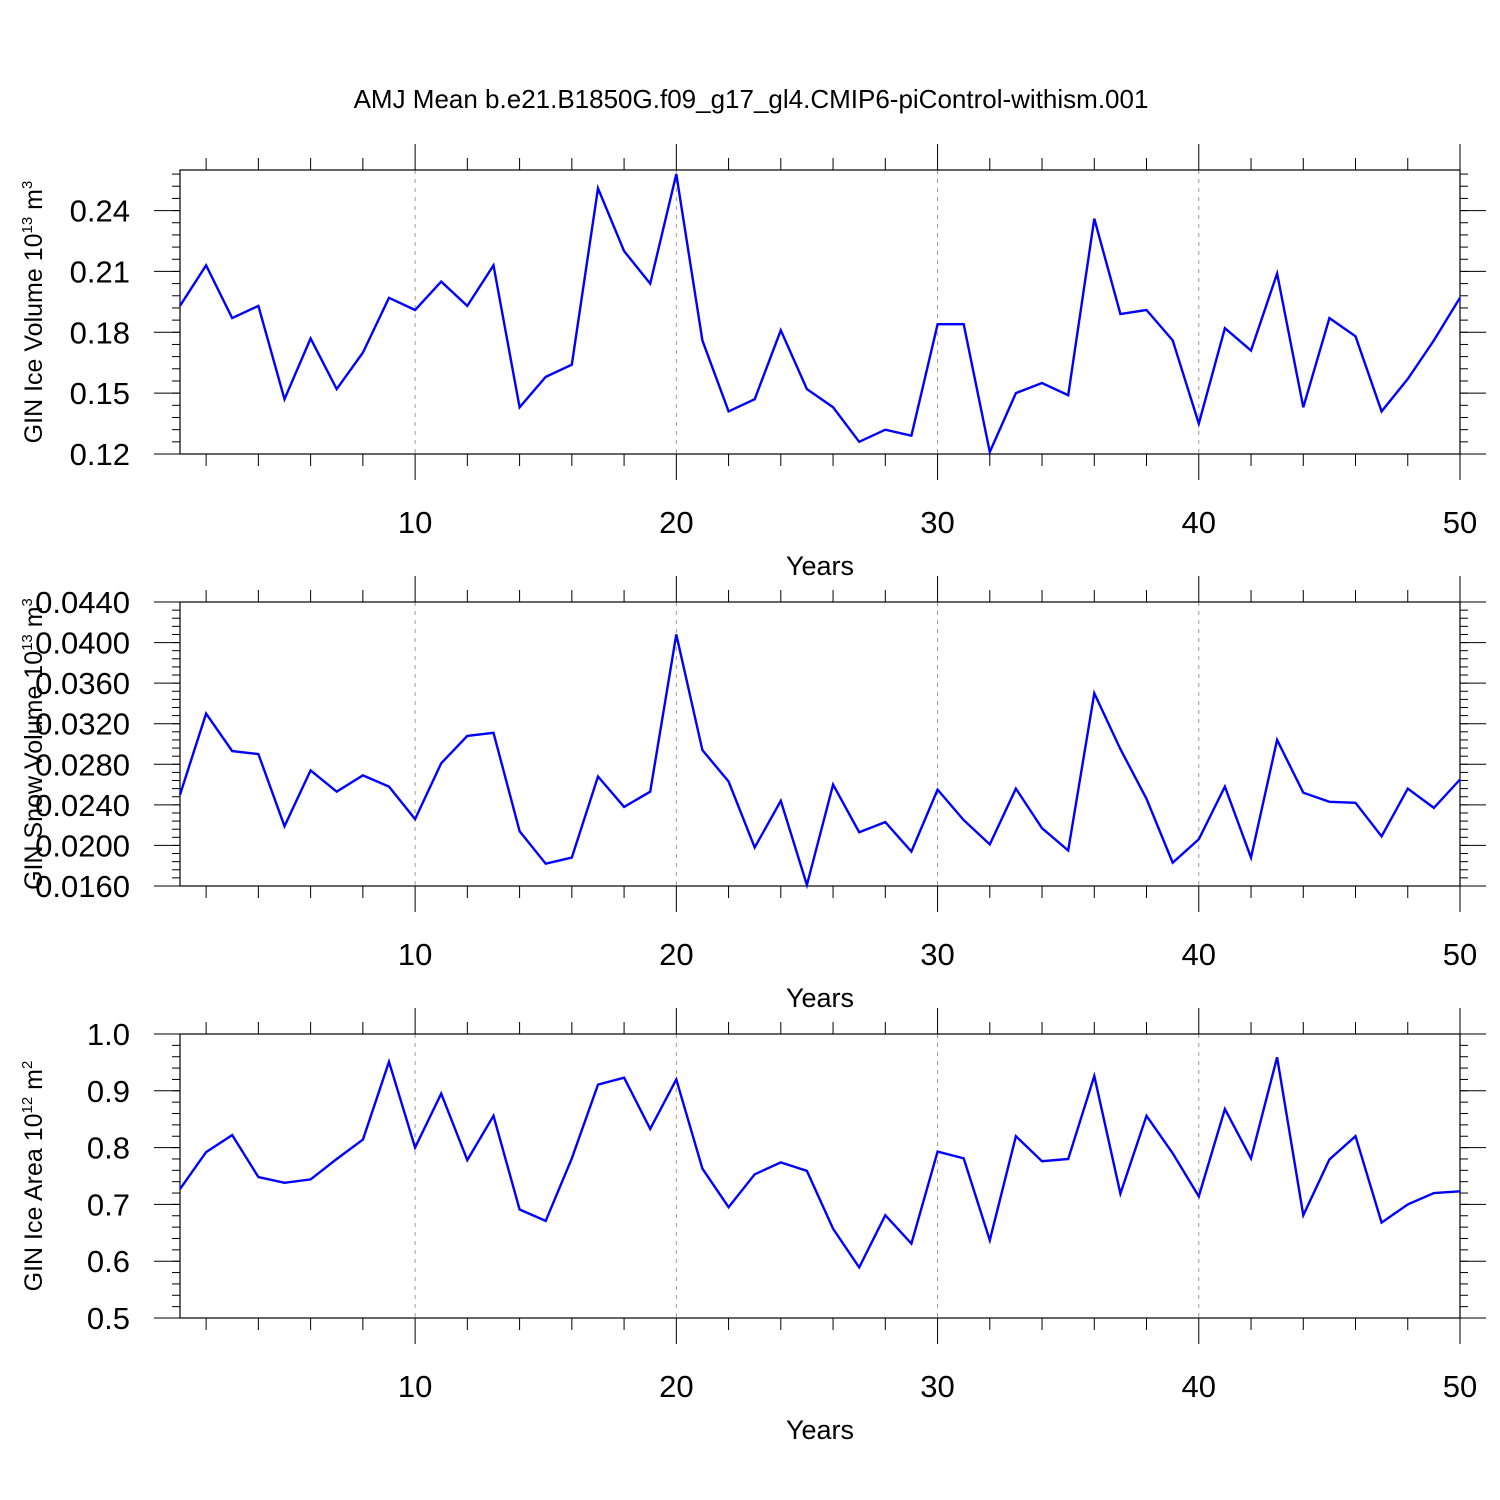 Image resolution: width=1500 pixels, height=1500 pixels. Describe the element at coordinates (82, 683) in the screenshot. I see `y-tick-label: 0.0360` at that location.